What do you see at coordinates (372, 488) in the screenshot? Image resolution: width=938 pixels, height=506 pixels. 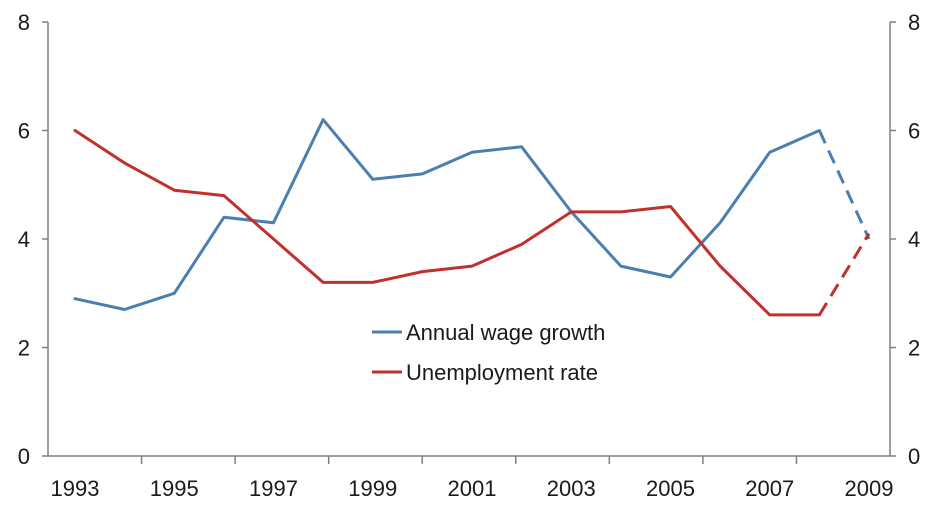 I see `x-tick-label: 1999` at bounding box center [372, 488].